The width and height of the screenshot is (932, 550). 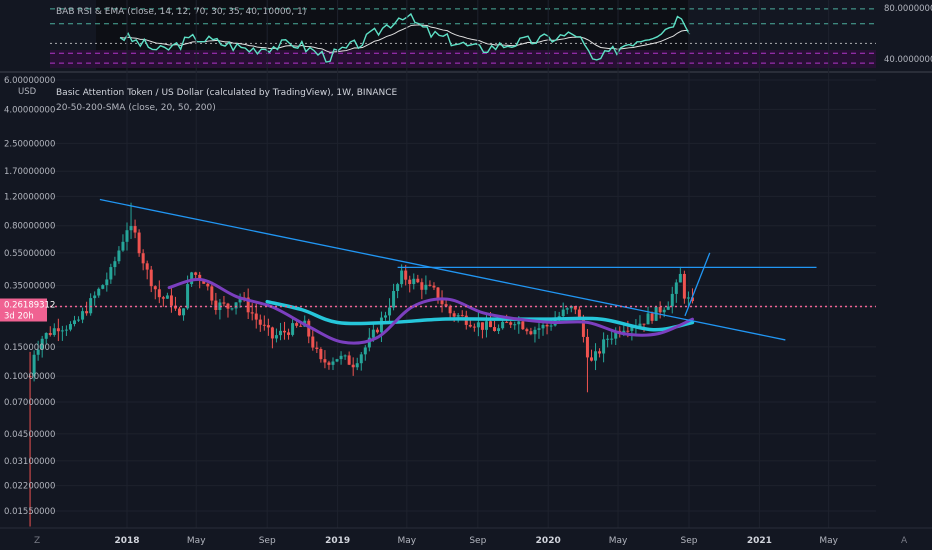 What do you see at coordinates (908, 60) in the screenshot?
I see `rsi-axis-label-low: 40.00000000` at bounding box center [908, 60].